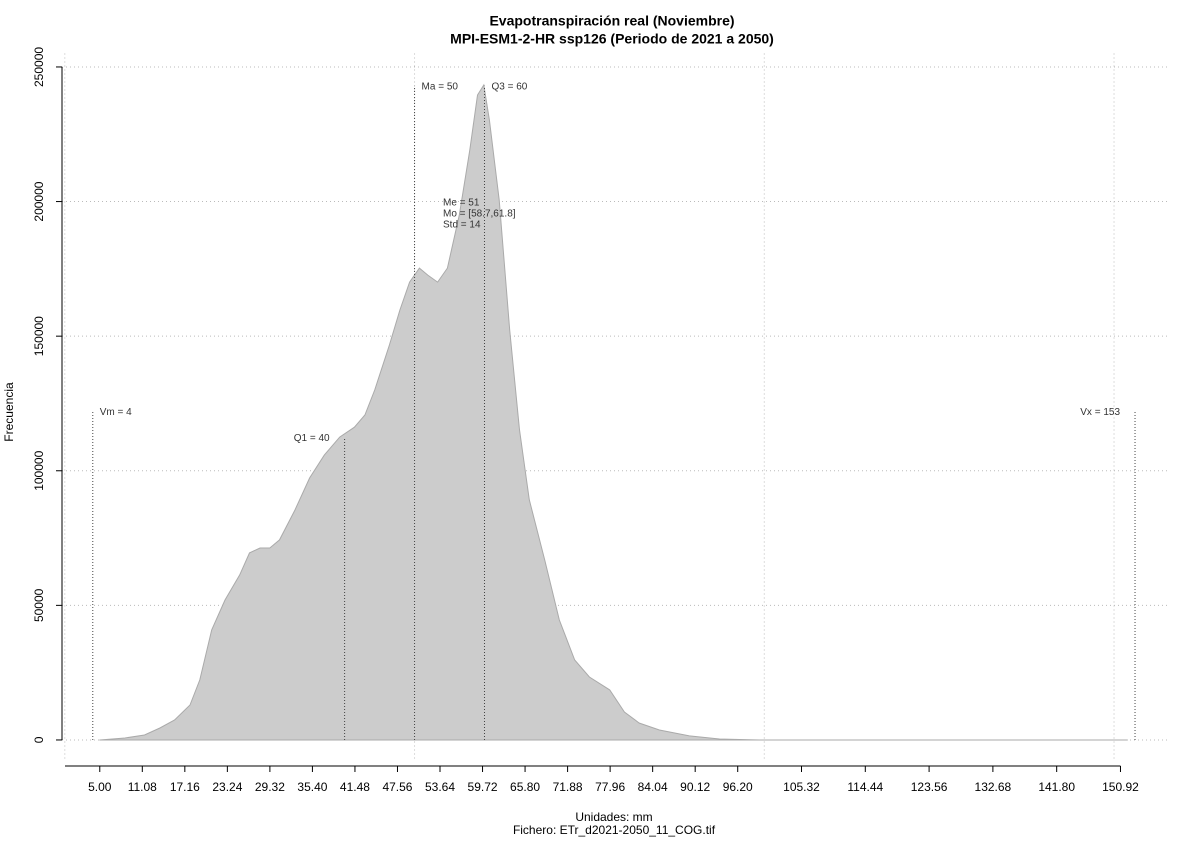 Image resolution: width=1200 pixels, height=845 pixels. I want to click on x-tick-label: 105.32, so click(801, 787).